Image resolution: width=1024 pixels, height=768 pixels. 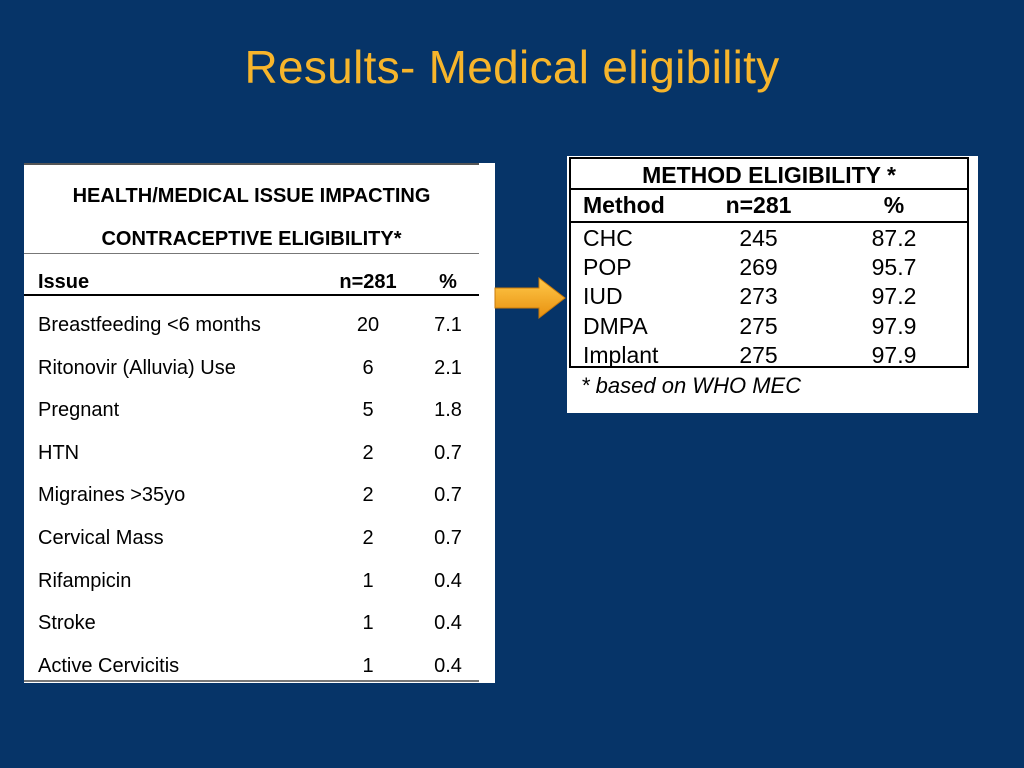 I want to click on issue-cell: Ritonovir (Alluvia) Use, so click(x=137, y=368).